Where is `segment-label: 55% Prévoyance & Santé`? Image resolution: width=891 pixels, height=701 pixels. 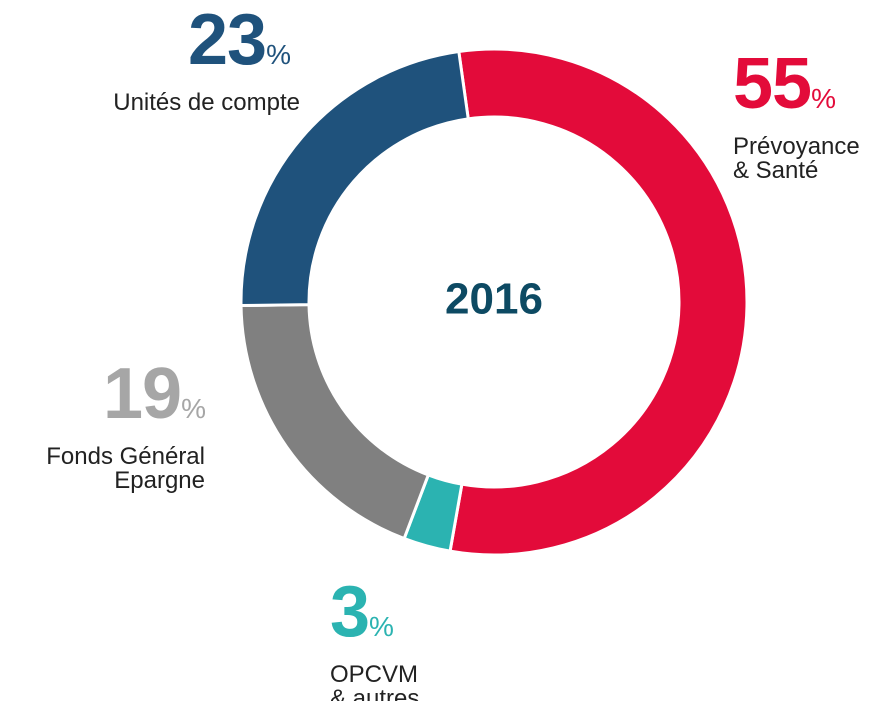
segment-label: 55% Prévoyance & Santé is located at coordinates (812, 116).